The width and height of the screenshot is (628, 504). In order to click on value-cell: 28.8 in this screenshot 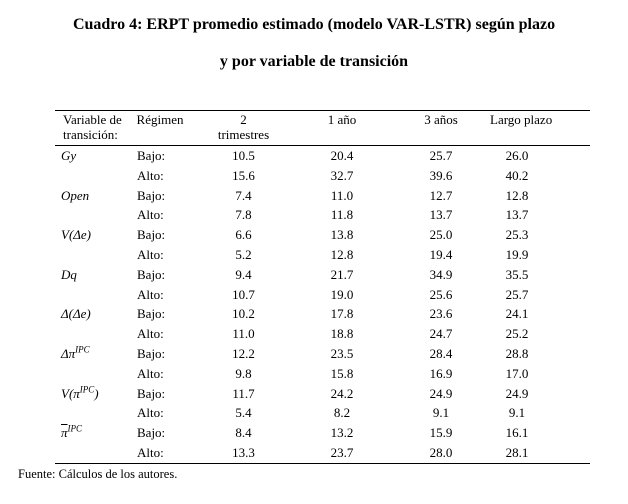, I will do `click(517, 353)`.